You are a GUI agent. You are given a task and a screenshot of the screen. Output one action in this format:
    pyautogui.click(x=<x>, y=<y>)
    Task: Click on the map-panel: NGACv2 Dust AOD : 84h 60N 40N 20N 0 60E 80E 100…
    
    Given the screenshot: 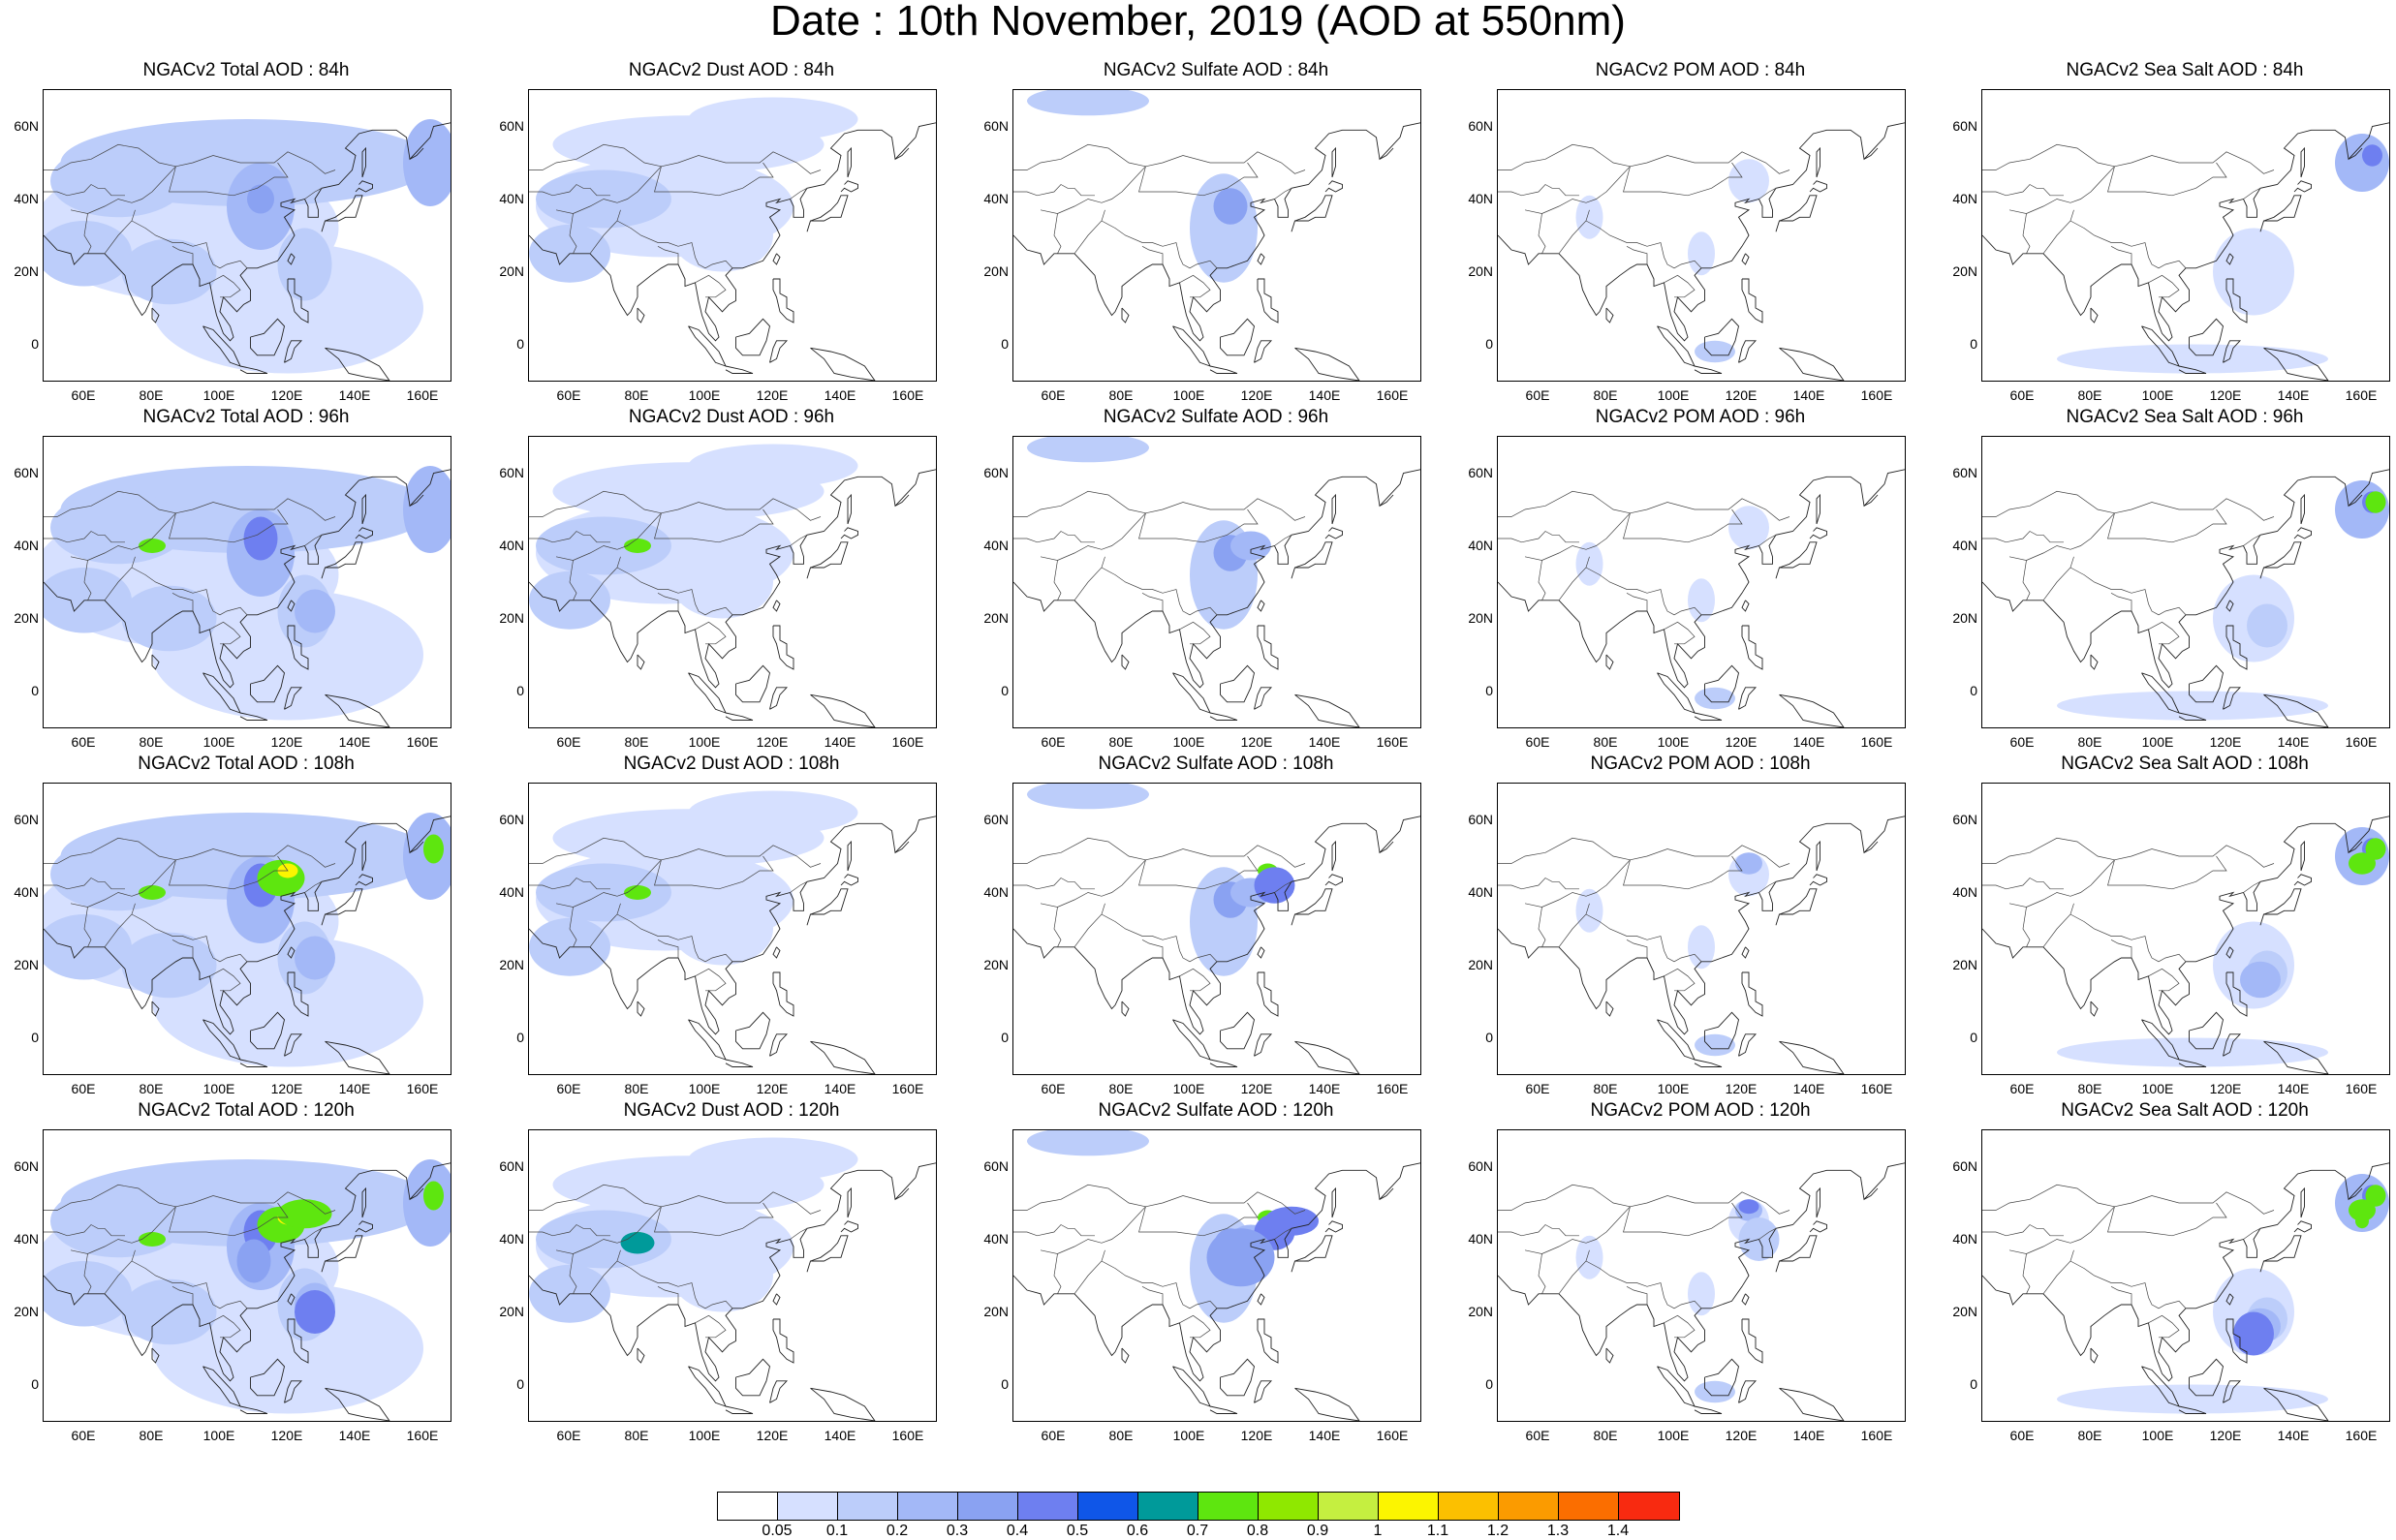 What is the action you would take?
    pyautogui.click(x=718, y=234)
    